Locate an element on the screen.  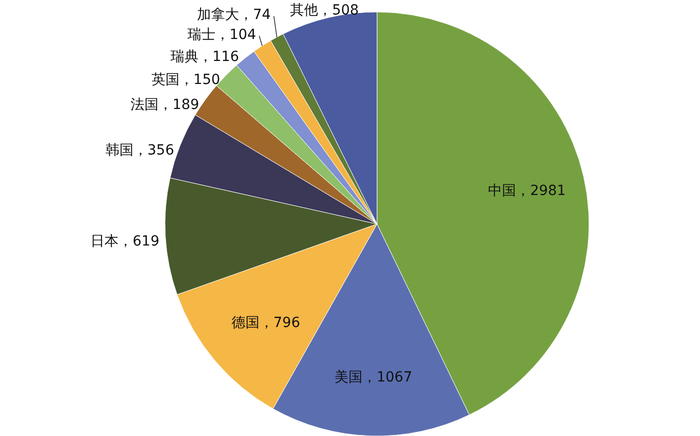
slice-label: 瑞典 is located at coordinates (184, 57).